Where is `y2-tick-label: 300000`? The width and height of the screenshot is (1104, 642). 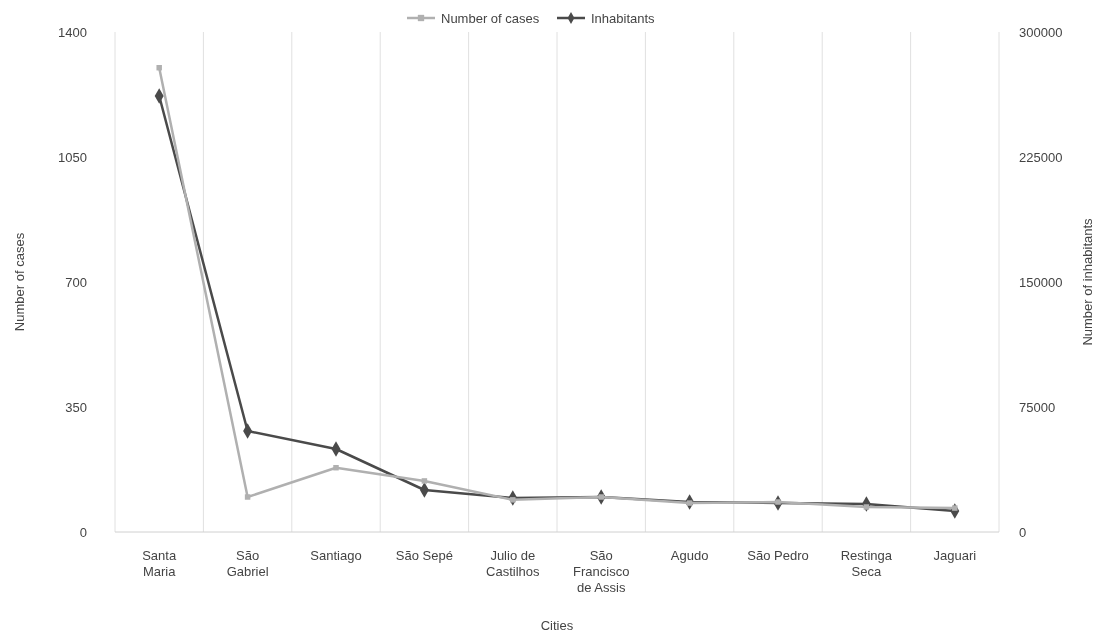 y2-tick-label: 300000 is located at coordinates (1041, 32).